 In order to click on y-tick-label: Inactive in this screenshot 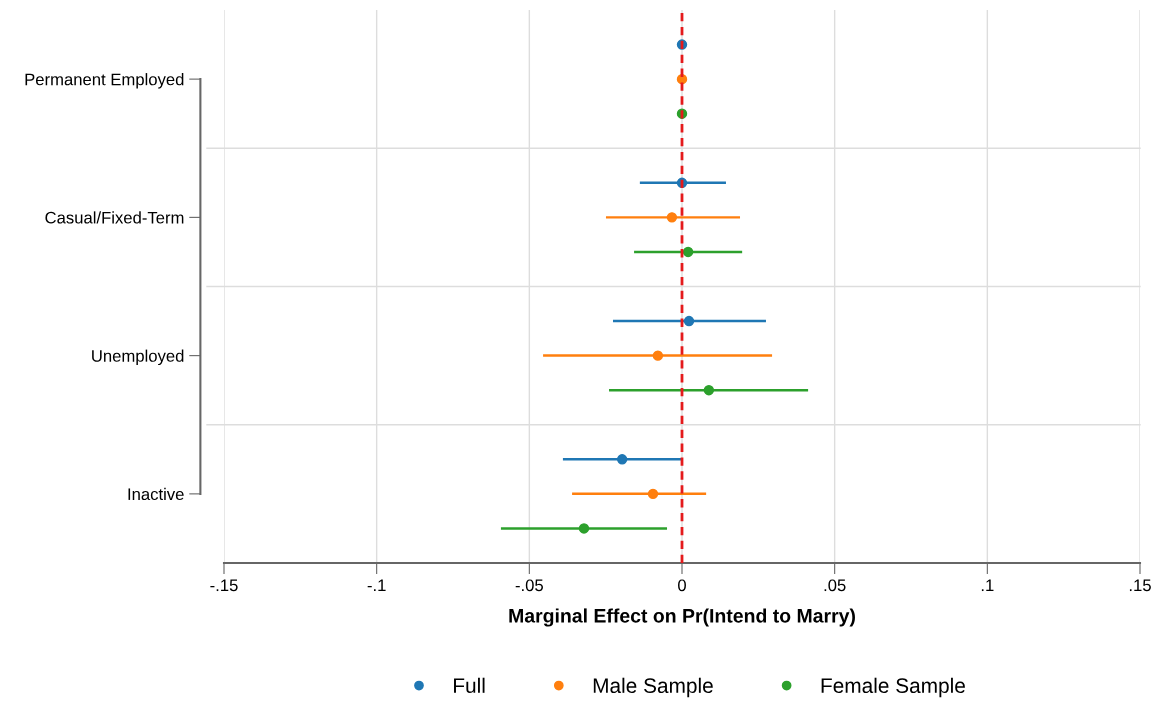, I will do `click(156, 494)`.